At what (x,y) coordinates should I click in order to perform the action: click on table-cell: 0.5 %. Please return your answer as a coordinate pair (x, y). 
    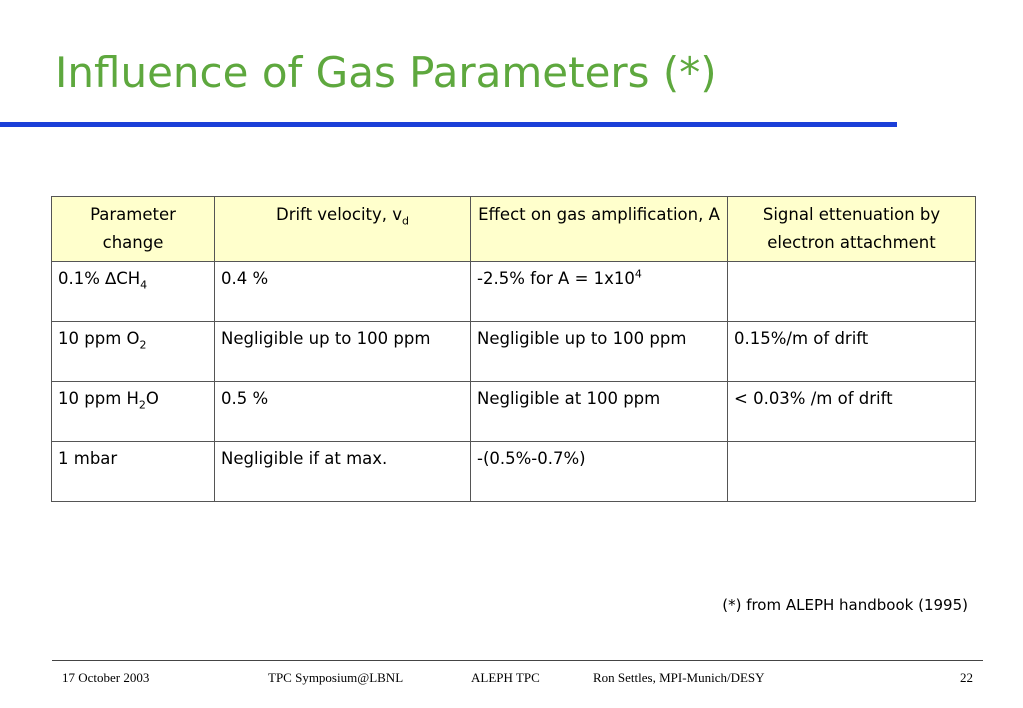
    Looking at the image, I should click on (342, 411).